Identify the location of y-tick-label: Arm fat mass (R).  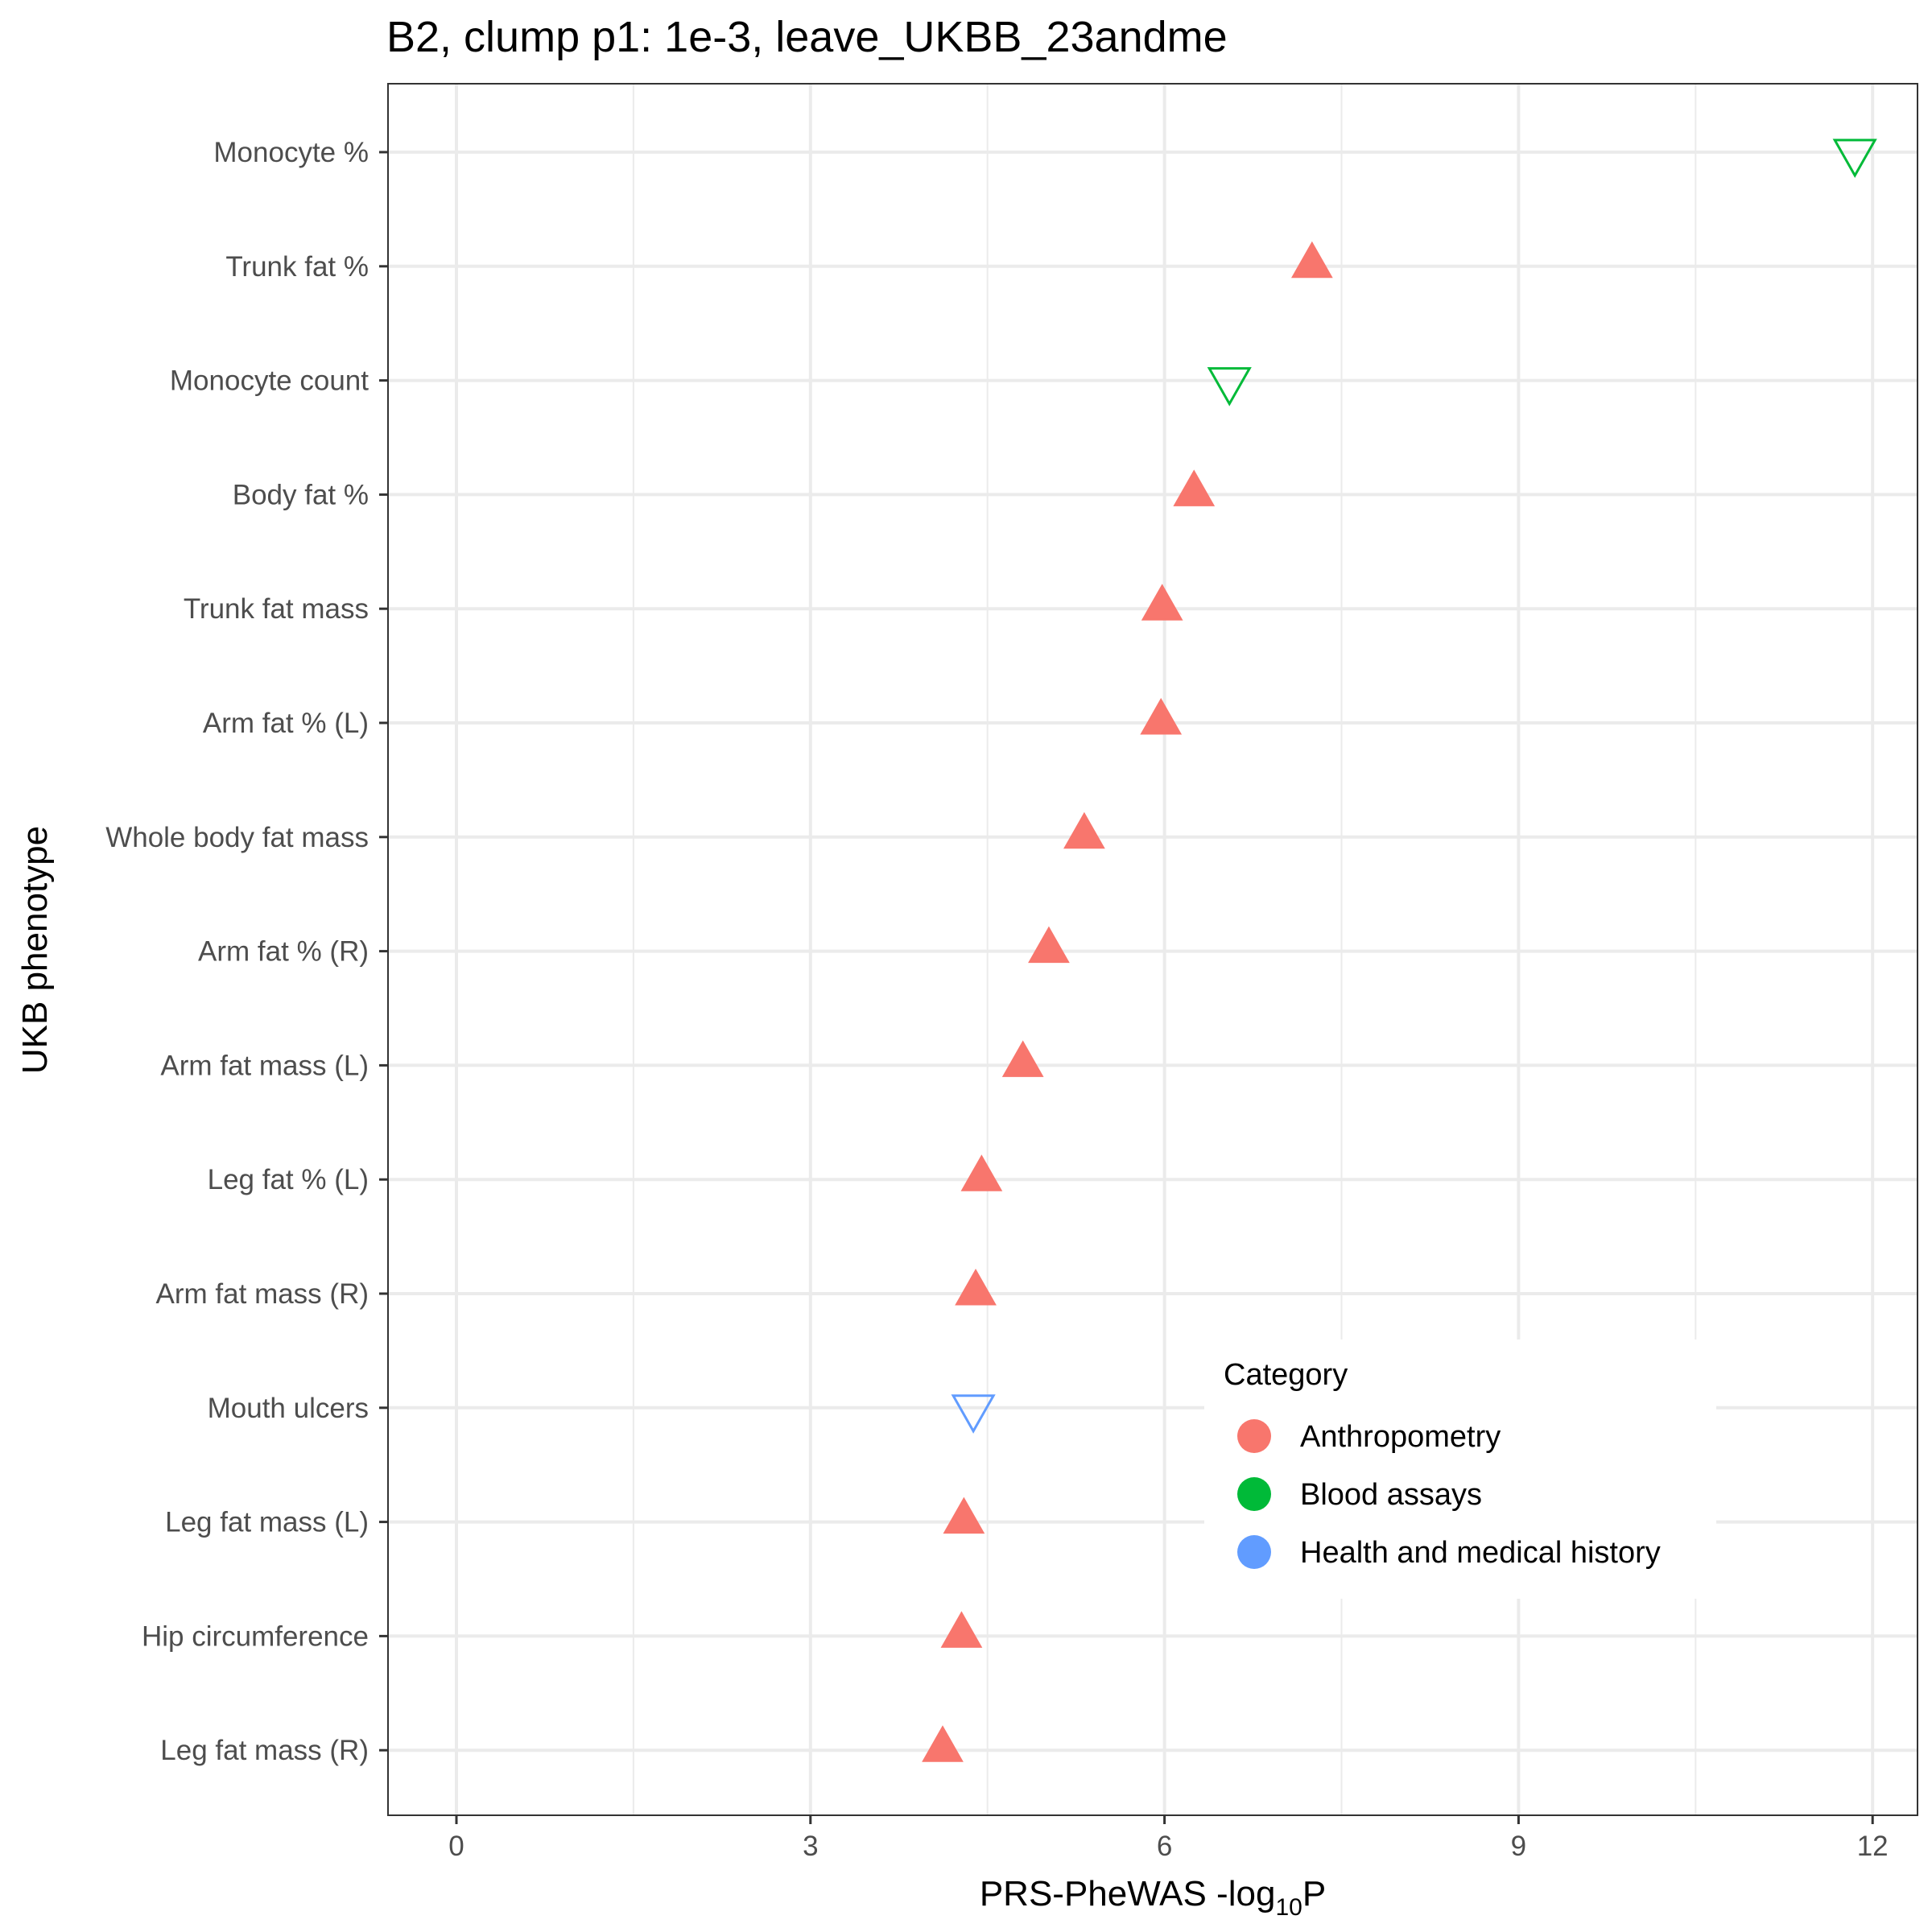
(262, 1294).